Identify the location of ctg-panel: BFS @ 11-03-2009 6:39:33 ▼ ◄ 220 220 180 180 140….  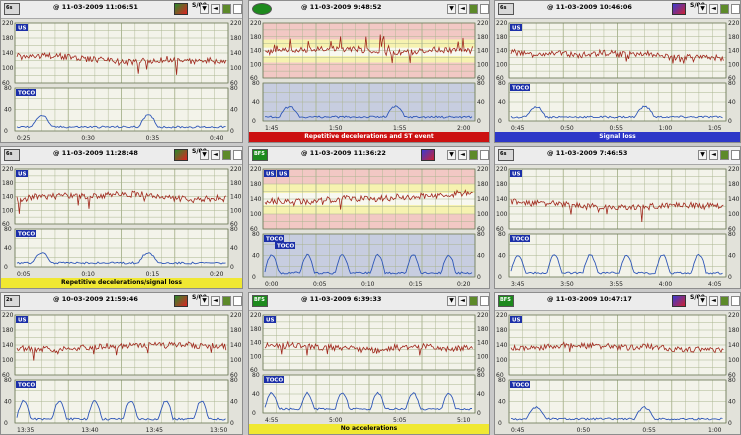
(369, 363).